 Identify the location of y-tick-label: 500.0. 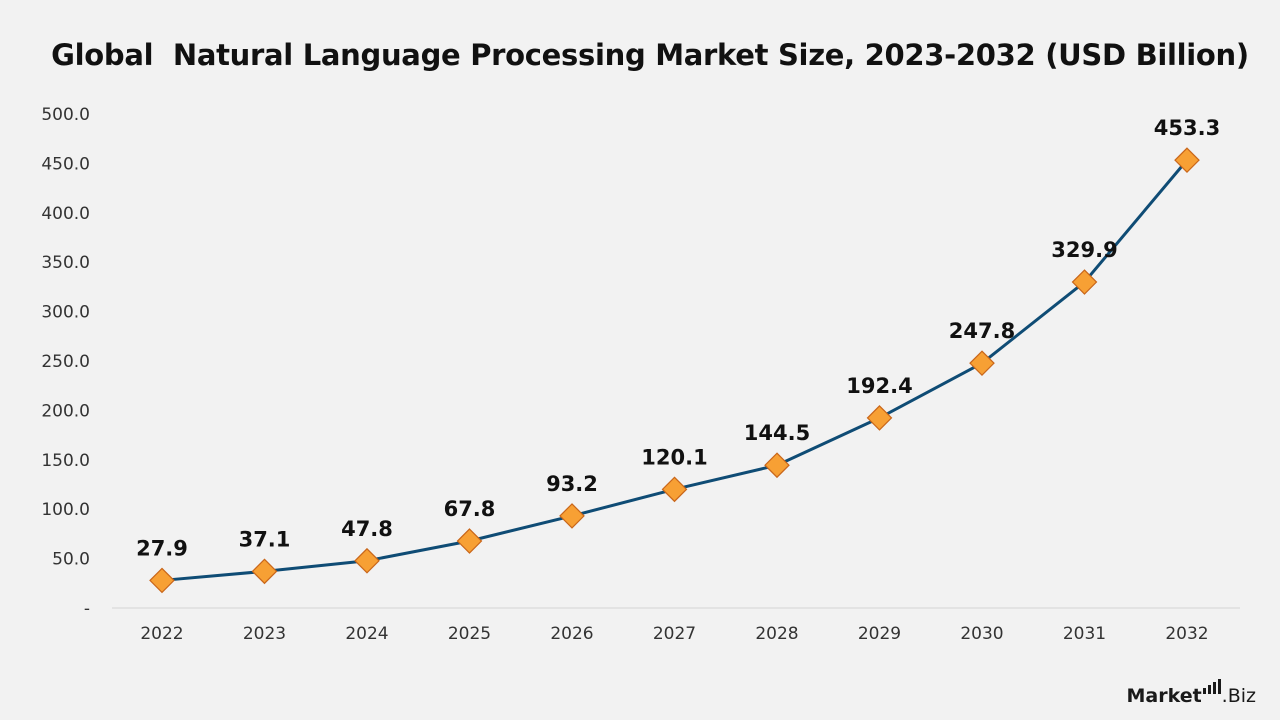
(65, 115).